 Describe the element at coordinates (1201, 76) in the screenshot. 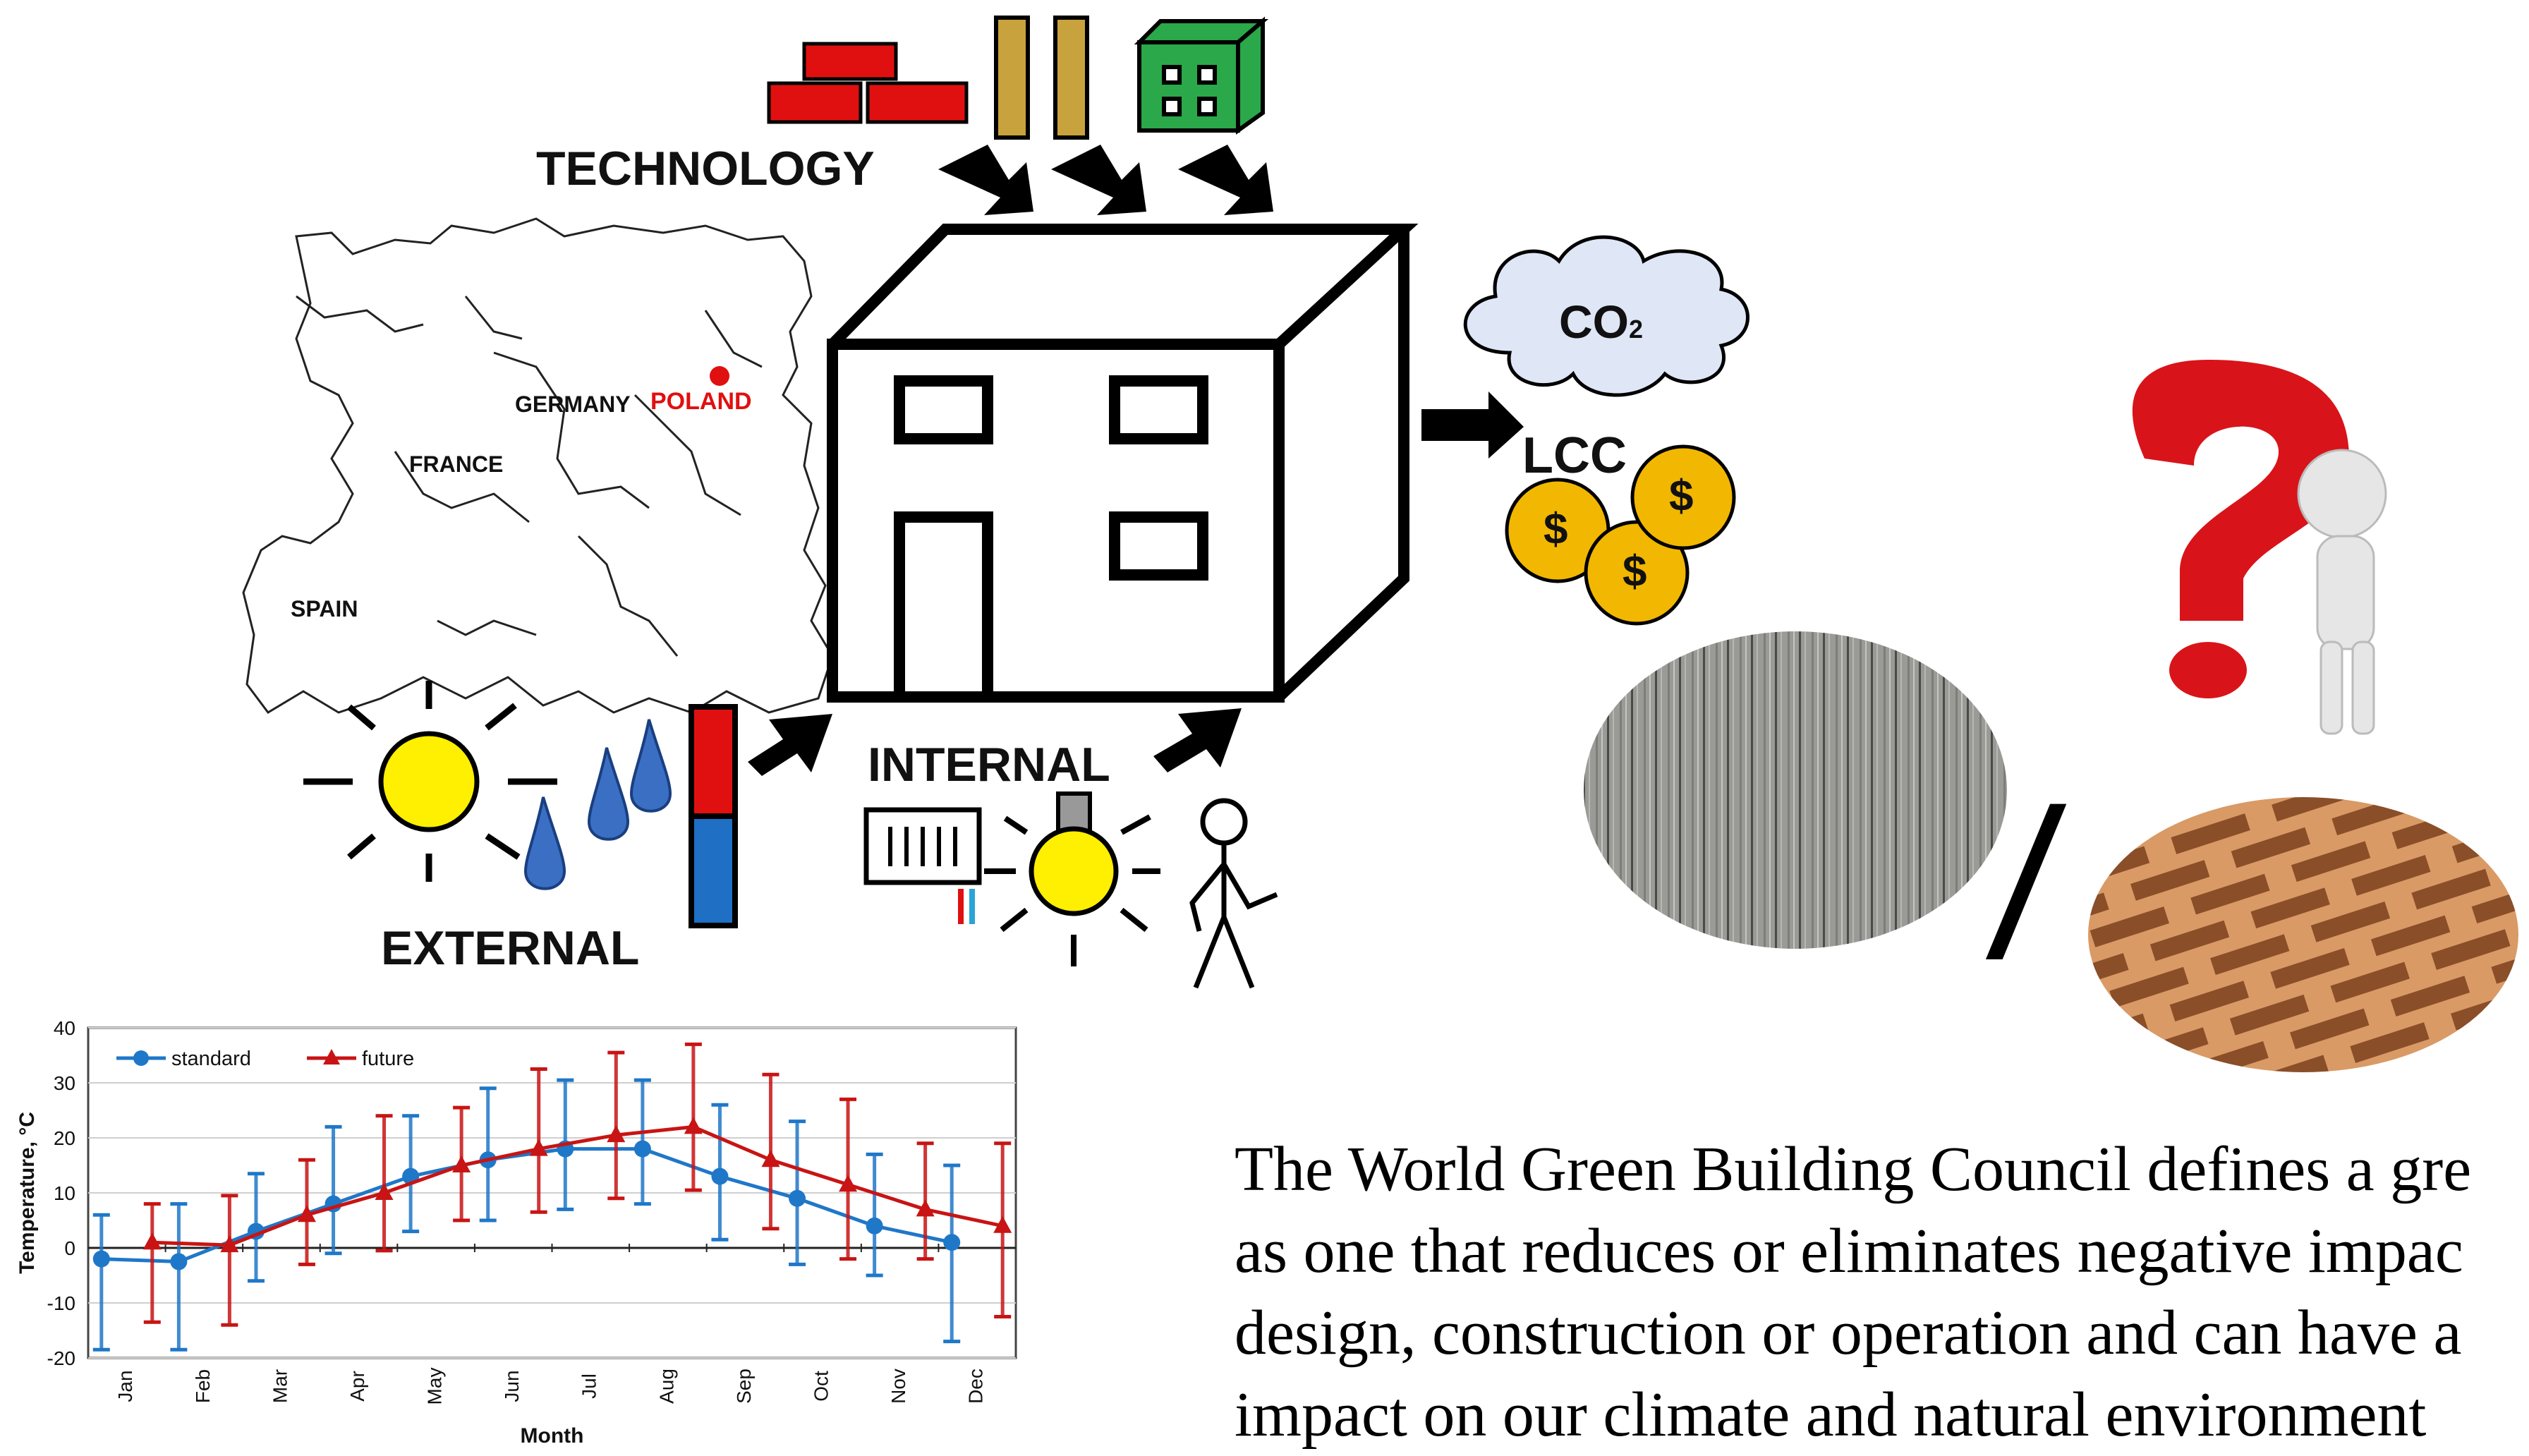

I see `modular-house-icon` at that location.